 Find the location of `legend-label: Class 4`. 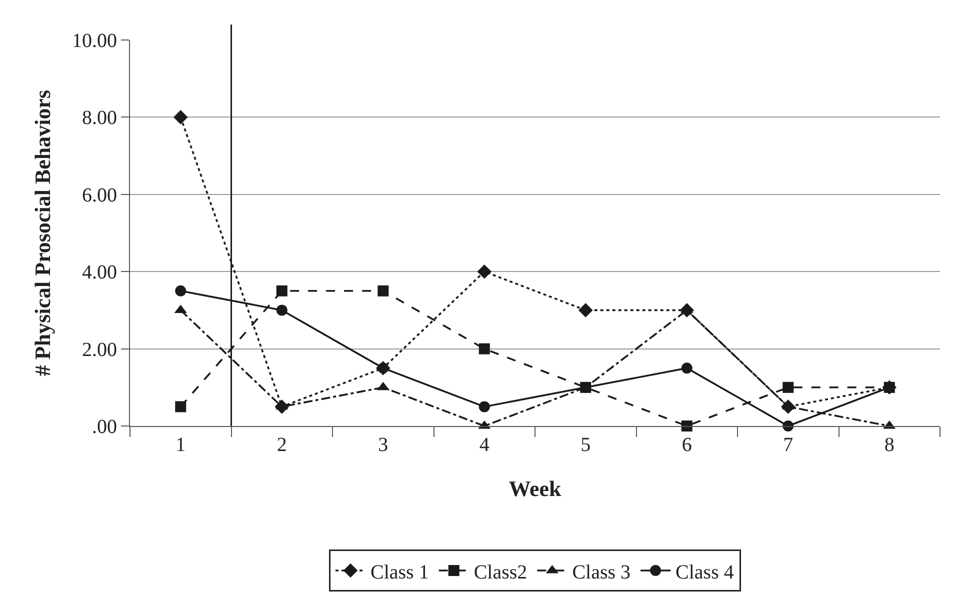

legend-label: Class 4 is located at coordinates (705, 572).